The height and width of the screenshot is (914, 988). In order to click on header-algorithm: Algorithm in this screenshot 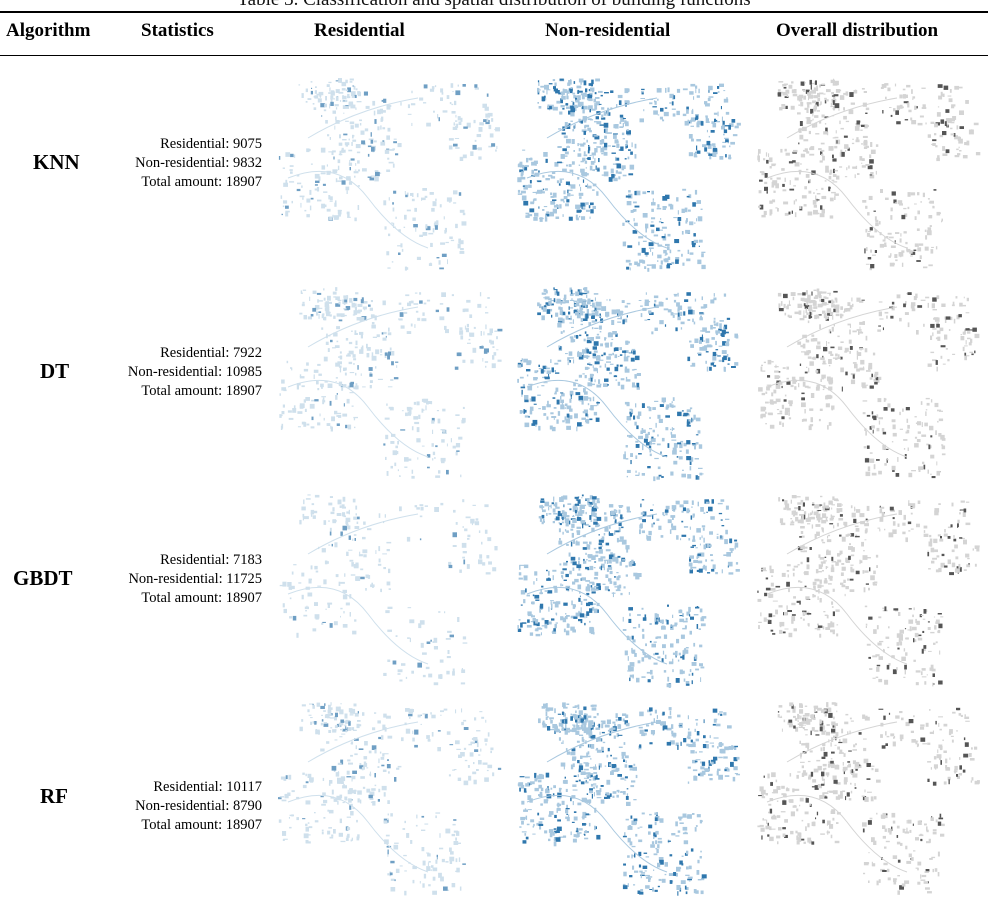, I will do `click(48, 30)`.